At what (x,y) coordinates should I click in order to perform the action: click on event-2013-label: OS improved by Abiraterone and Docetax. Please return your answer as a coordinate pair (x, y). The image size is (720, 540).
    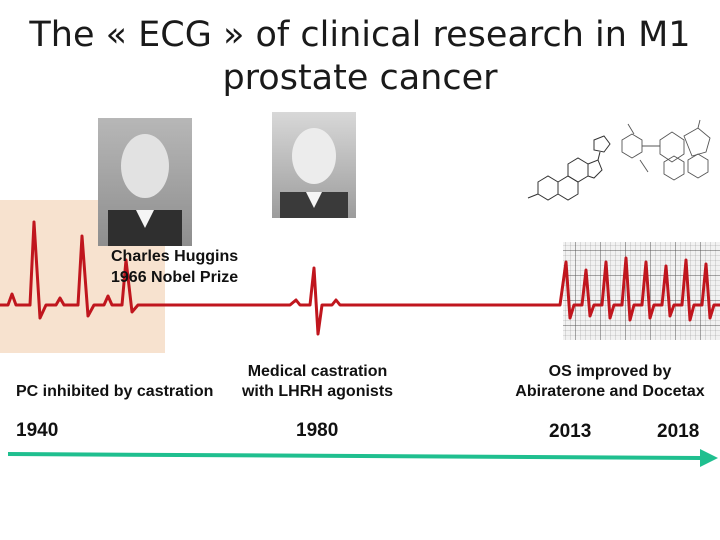
    Looking at the image, I should click on (610, 382).